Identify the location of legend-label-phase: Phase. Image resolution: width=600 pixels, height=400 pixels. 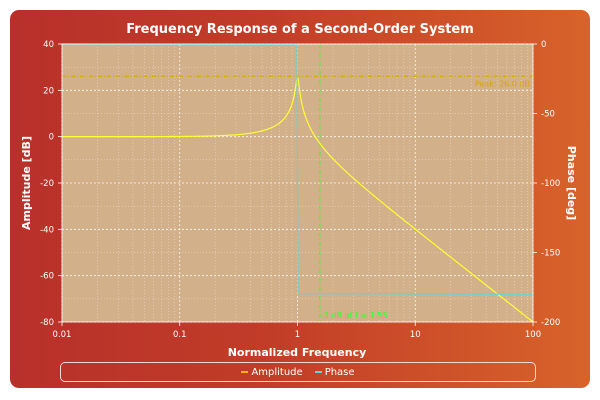
(339, 372).